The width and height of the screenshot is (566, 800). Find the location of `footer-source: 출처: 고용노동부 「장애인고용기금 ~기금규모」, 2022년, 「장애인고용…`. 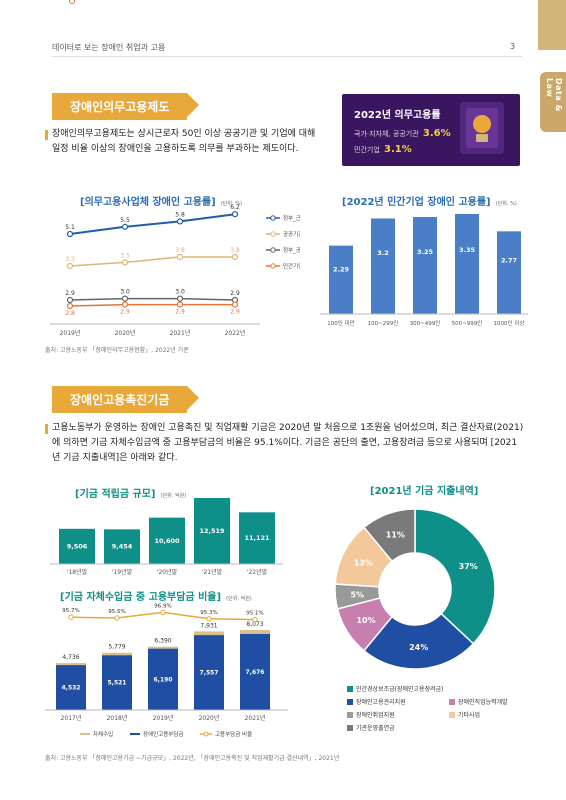

footer-source: 출처: 고용노동부 「장애인고용기금 ~기금규모」, 2022년, 「장애인고용… is located at coordinates (192, 758).